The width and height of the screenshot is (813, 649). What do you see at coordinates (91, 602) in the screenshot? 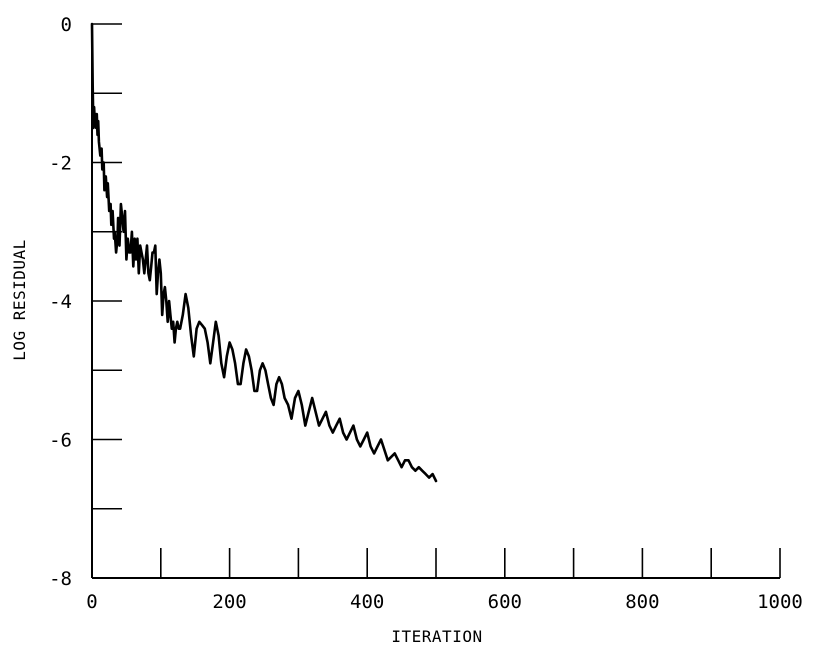
I see `x-tick-label: 0` at bounding box center [91, 602].